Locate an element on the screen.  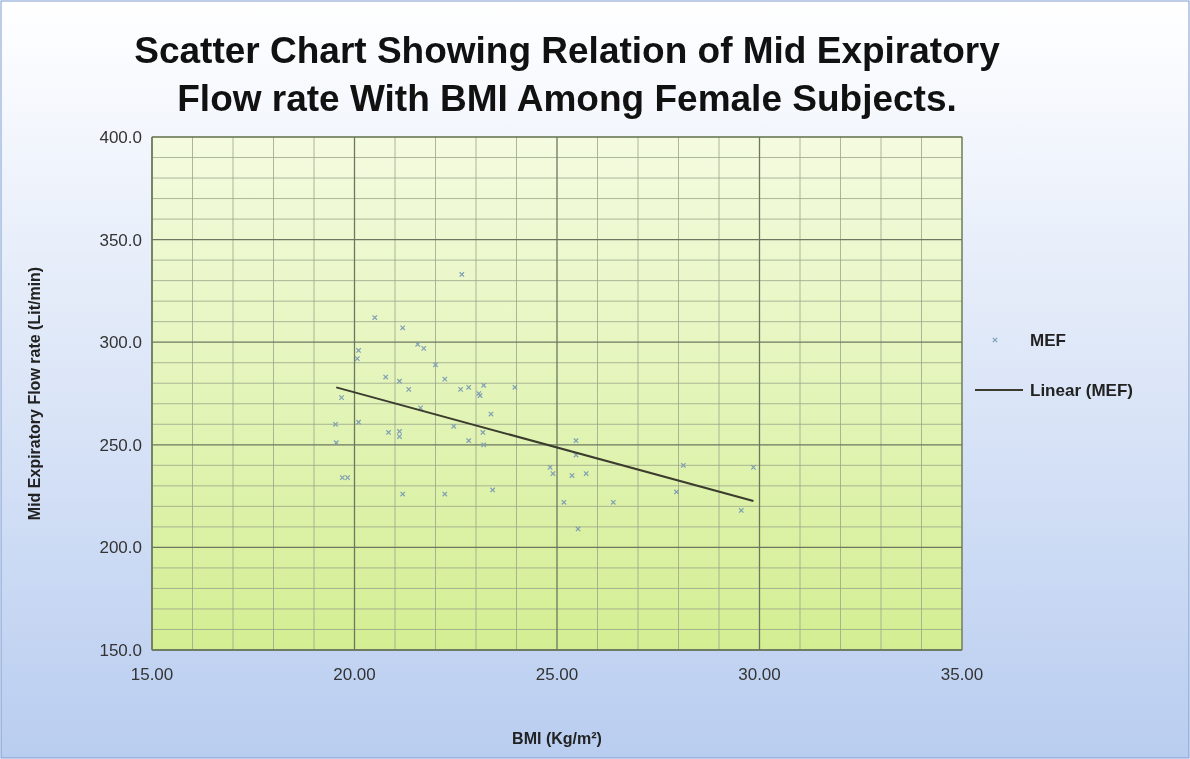
x-tick-label: 20.00 is located at coordinates (354, 674).